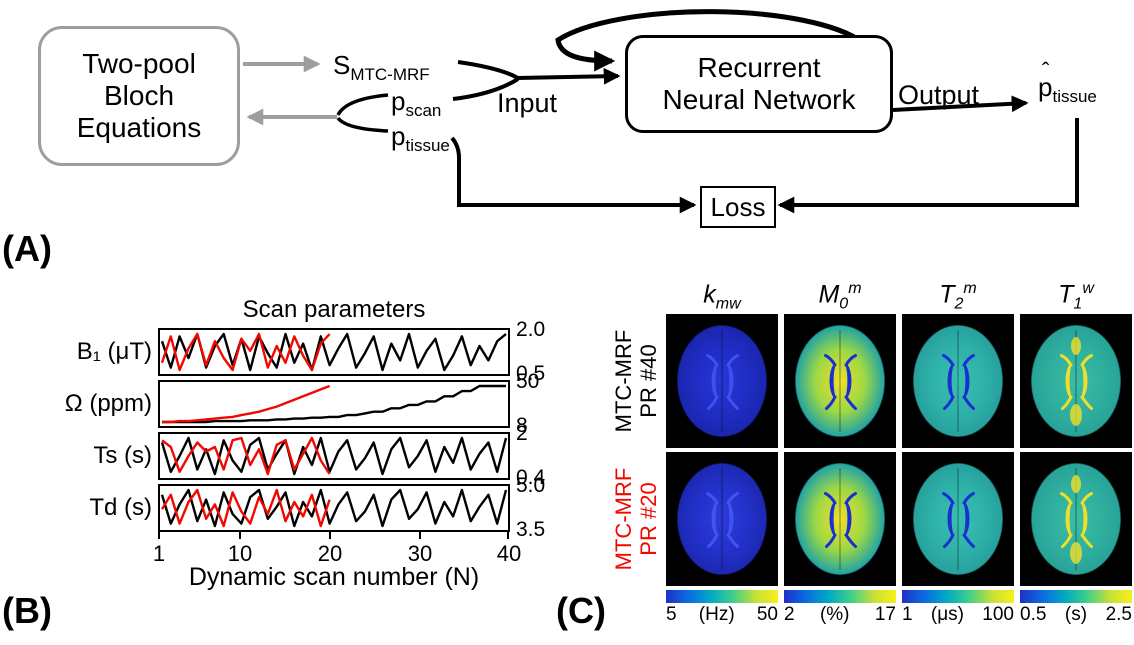 The height and width of the screenshot is (645, 1134). Describe the element at coordinates (947, 614) in the screenshot. I see `cbar-t2m-unit: (μs)` at that location.